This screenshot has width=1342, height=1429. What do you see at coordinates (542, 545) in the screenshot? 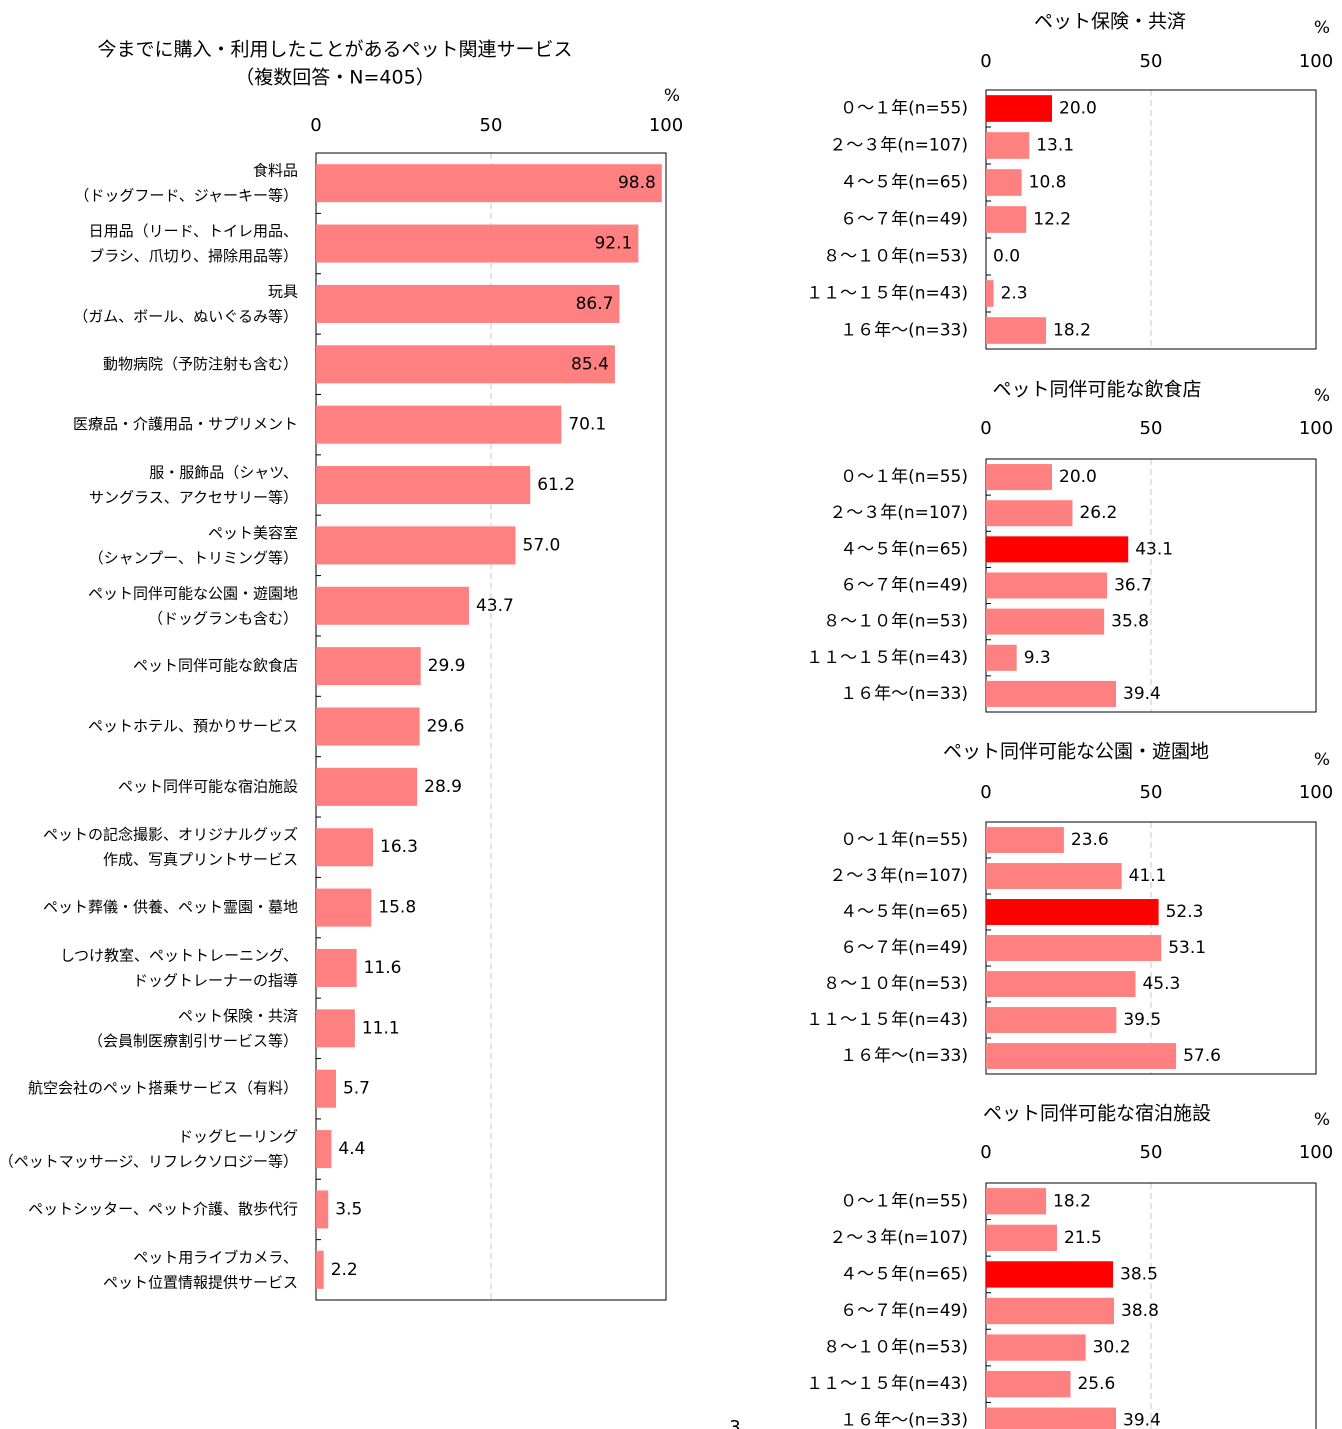
I see `value-label: 57.0` at bounding box center [542, 545].